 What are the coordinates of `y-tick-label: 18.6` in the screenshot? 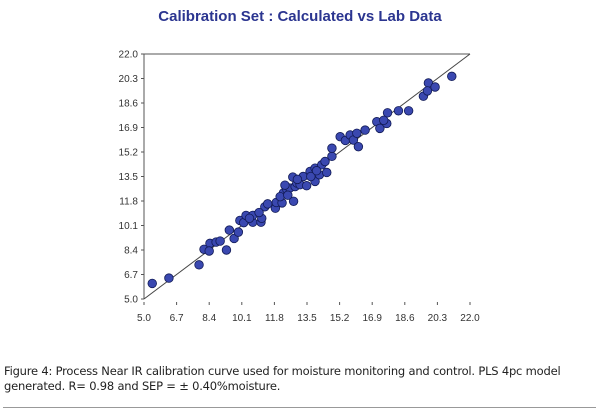 It's located at (129, 104).